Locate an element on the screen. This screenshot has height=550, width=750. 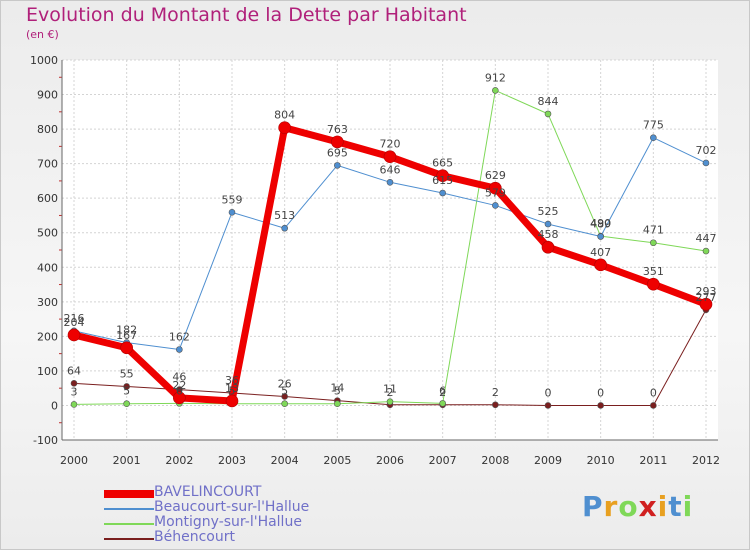
data-label: 720 is located at coordinates (390, 144).